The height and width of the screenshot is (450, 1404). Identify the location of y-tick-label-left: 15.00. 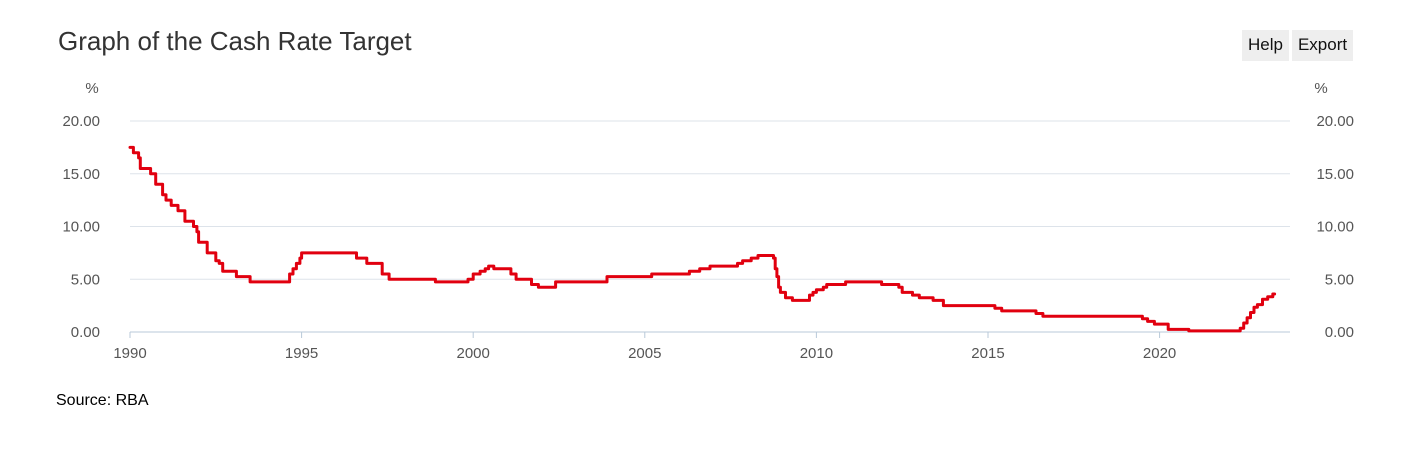
(81, 174).